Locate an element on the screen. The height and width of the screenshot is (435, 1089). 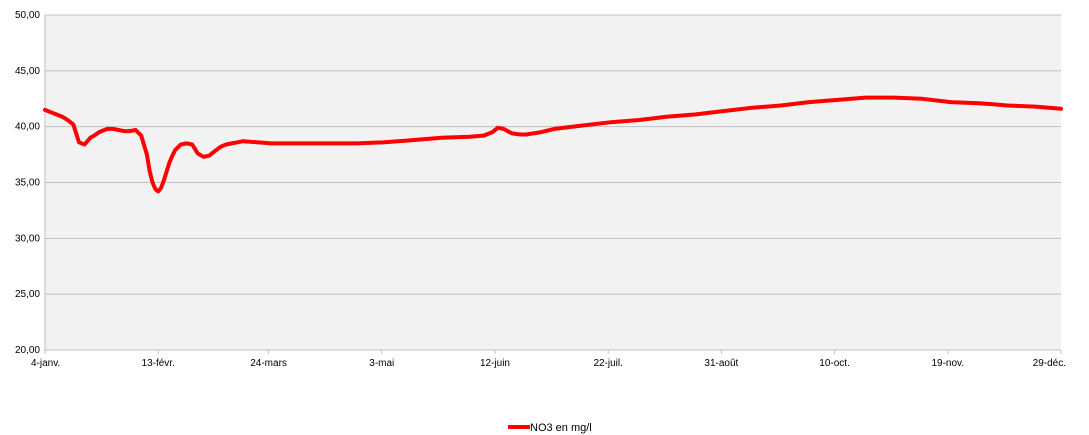
y-tick-label: 20,00 is located at coordinates (27, 350).